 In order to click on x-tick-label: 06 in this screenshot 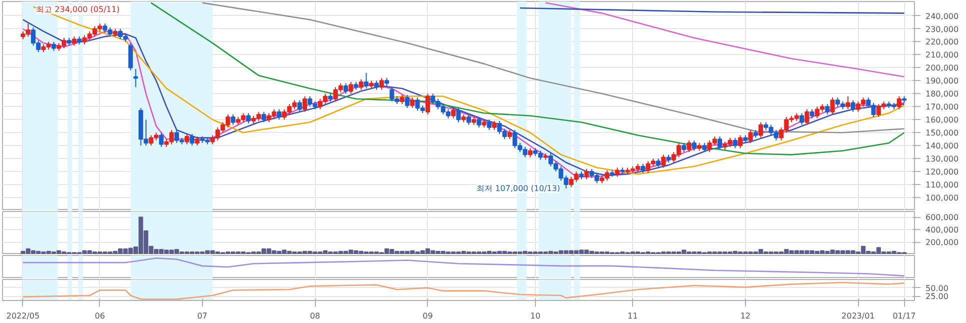, I will do `click(99, 316)`.